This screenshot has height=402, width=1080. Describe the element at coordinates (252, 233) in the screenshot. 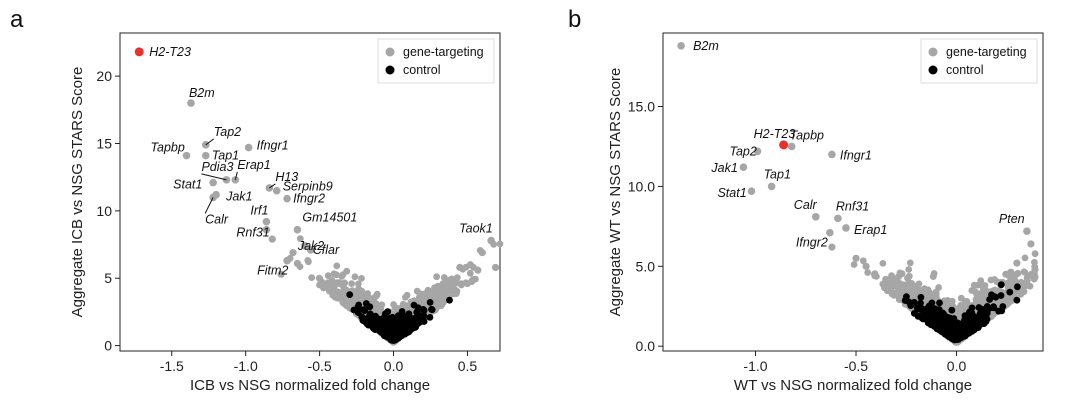

I see `chart-a-label-rnf31: Rnf31` at that location.